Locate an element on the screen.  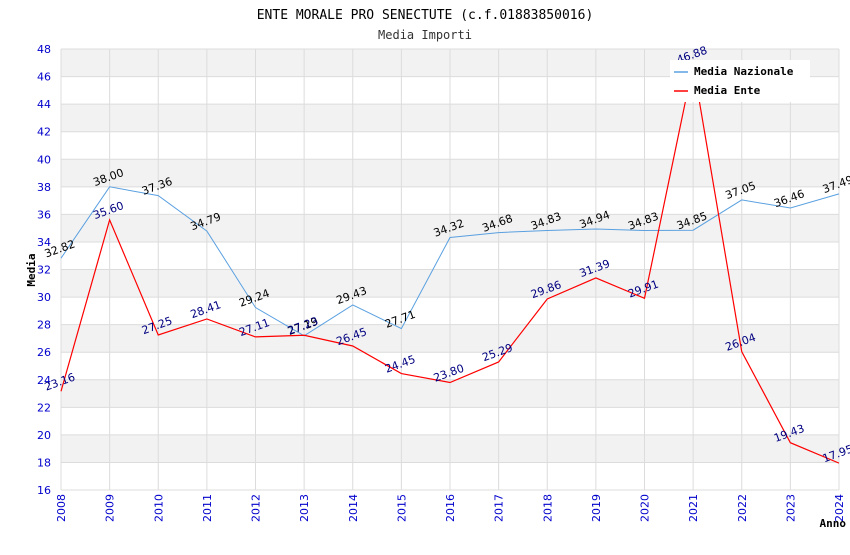
x-tick-label: 2018 is located at coordinates (547, 508).